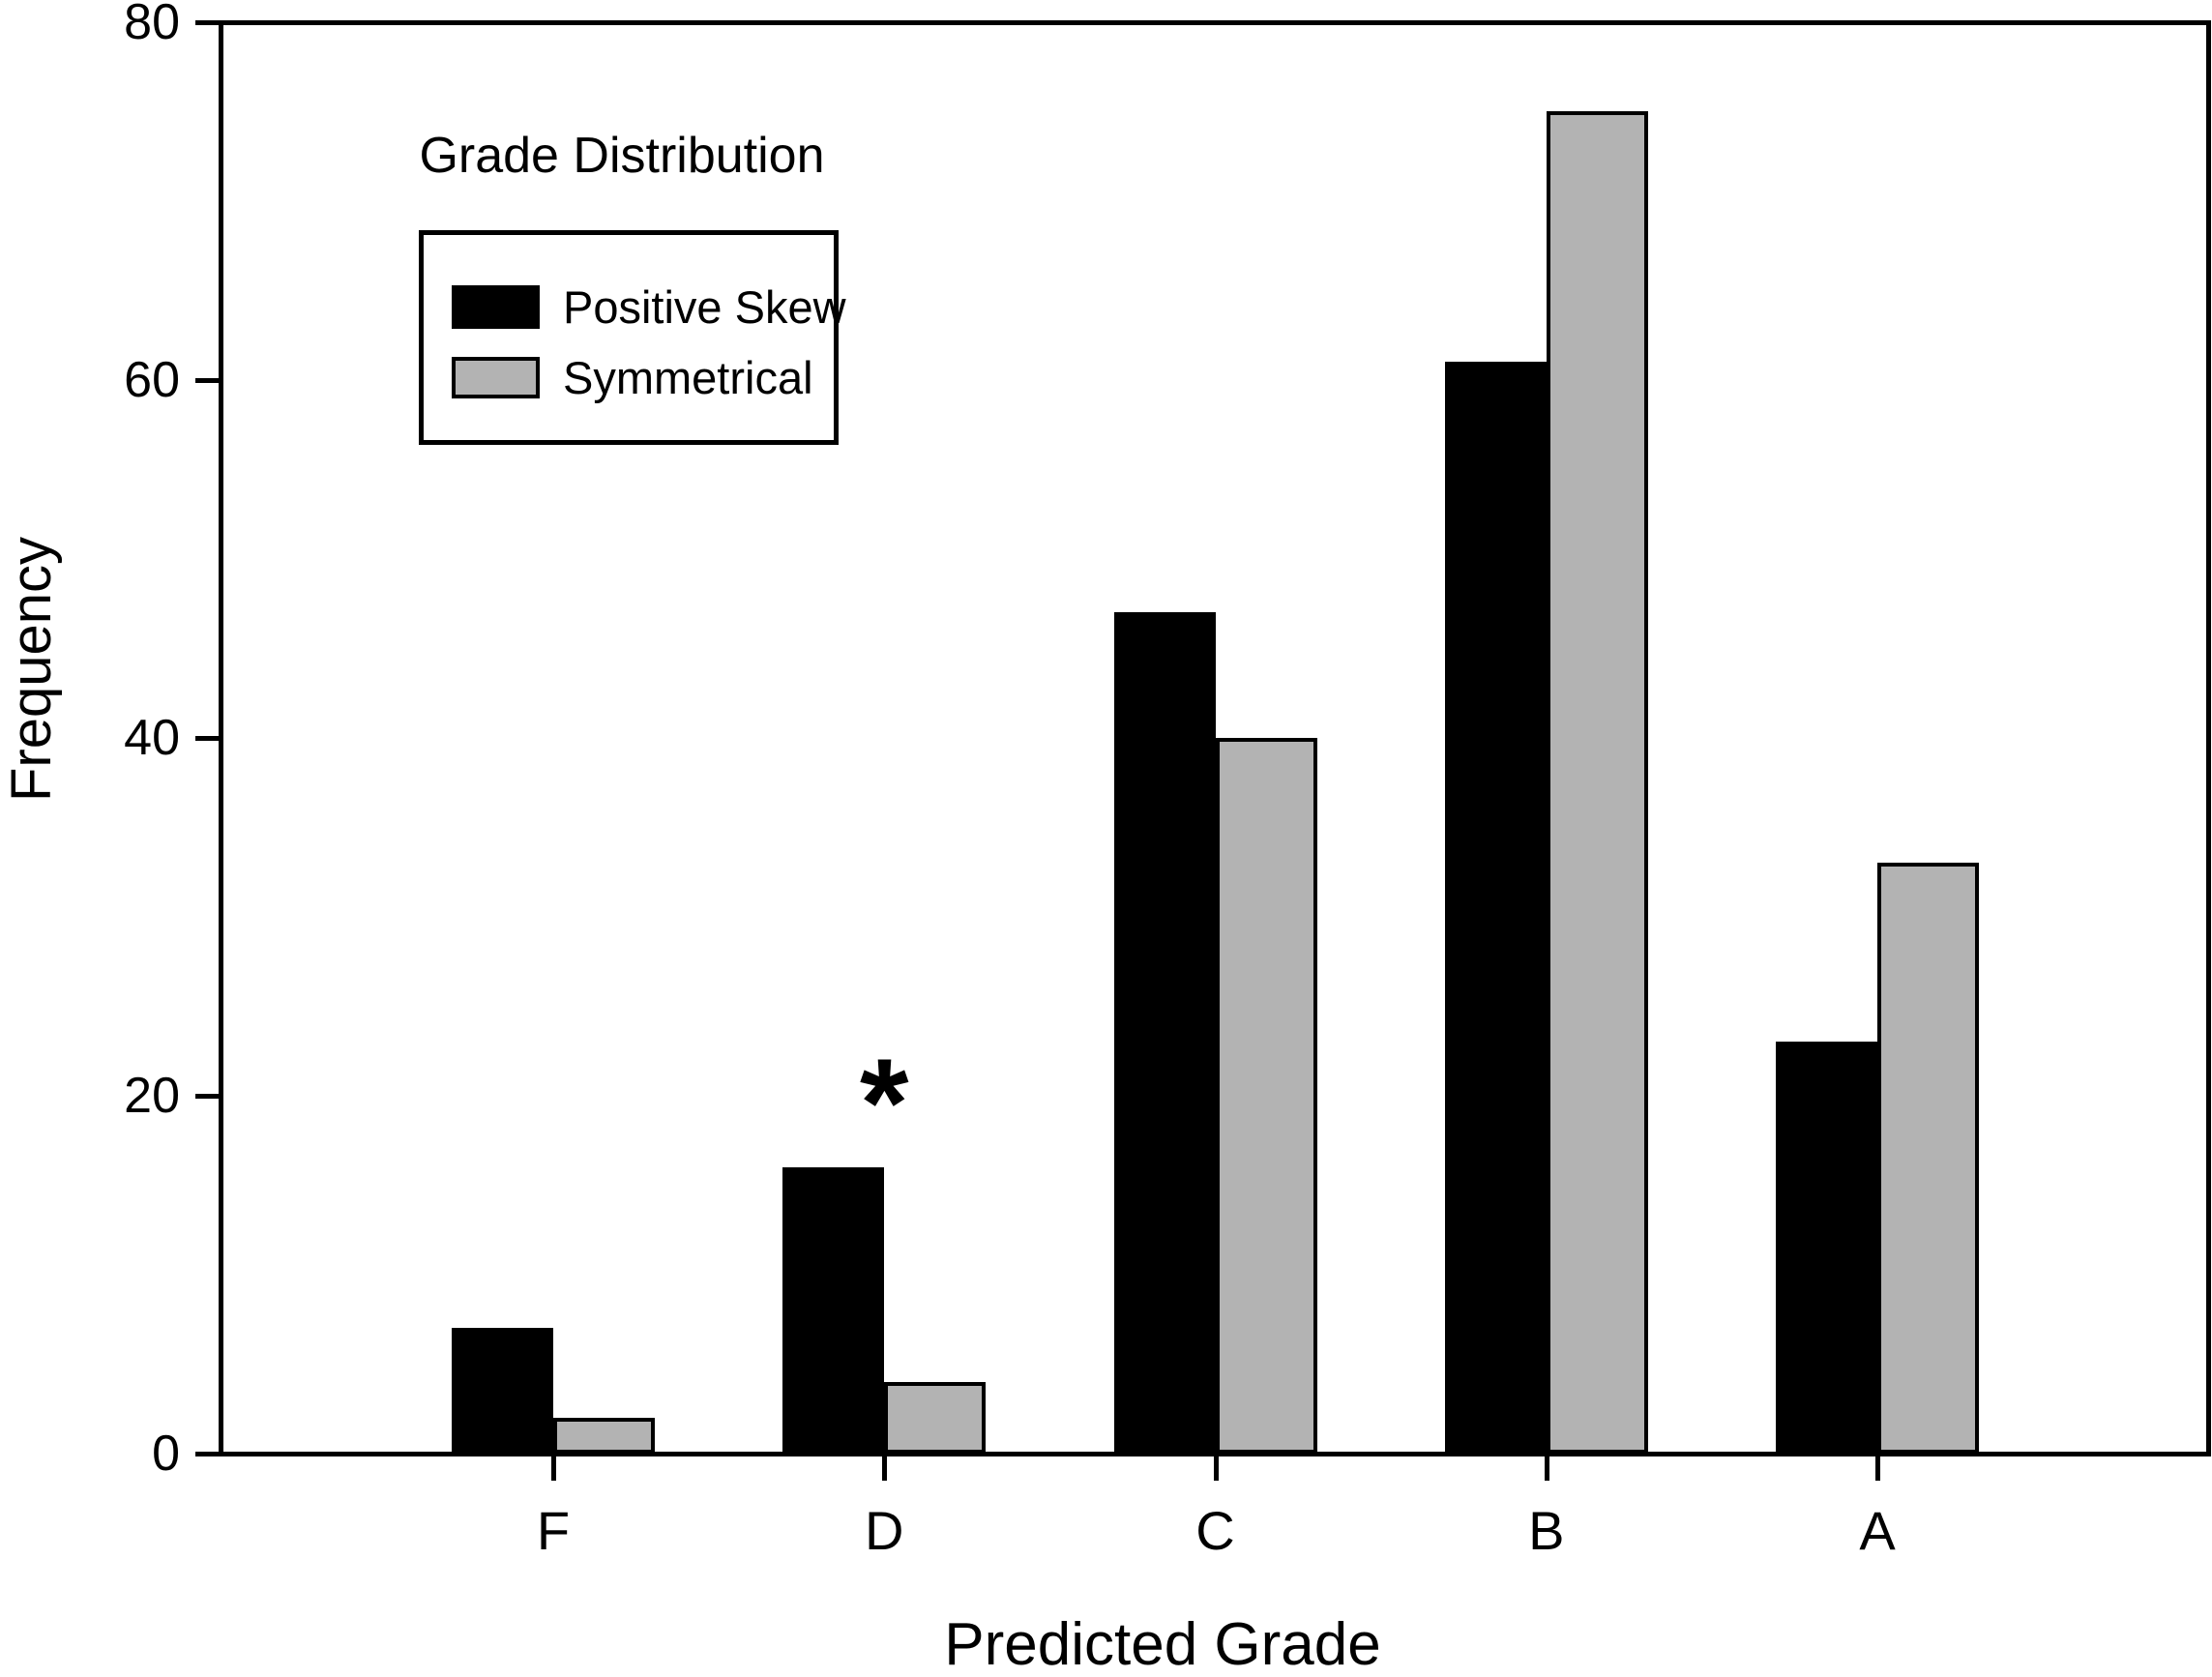 This screenshot has width=2212, height=1677. Describe the element at coordinates (604, 1436) in the screenshot. I see `bar-symmetrical-f` at that location.